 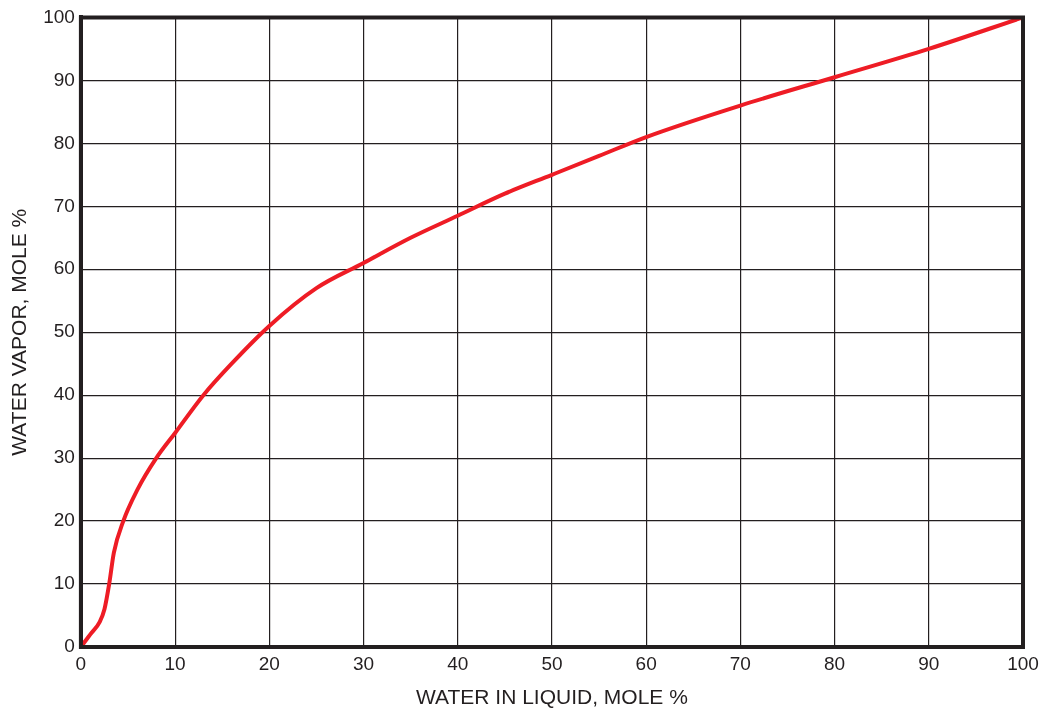 I want to click on y-tick-label: 100, so click(x=59, y=16).